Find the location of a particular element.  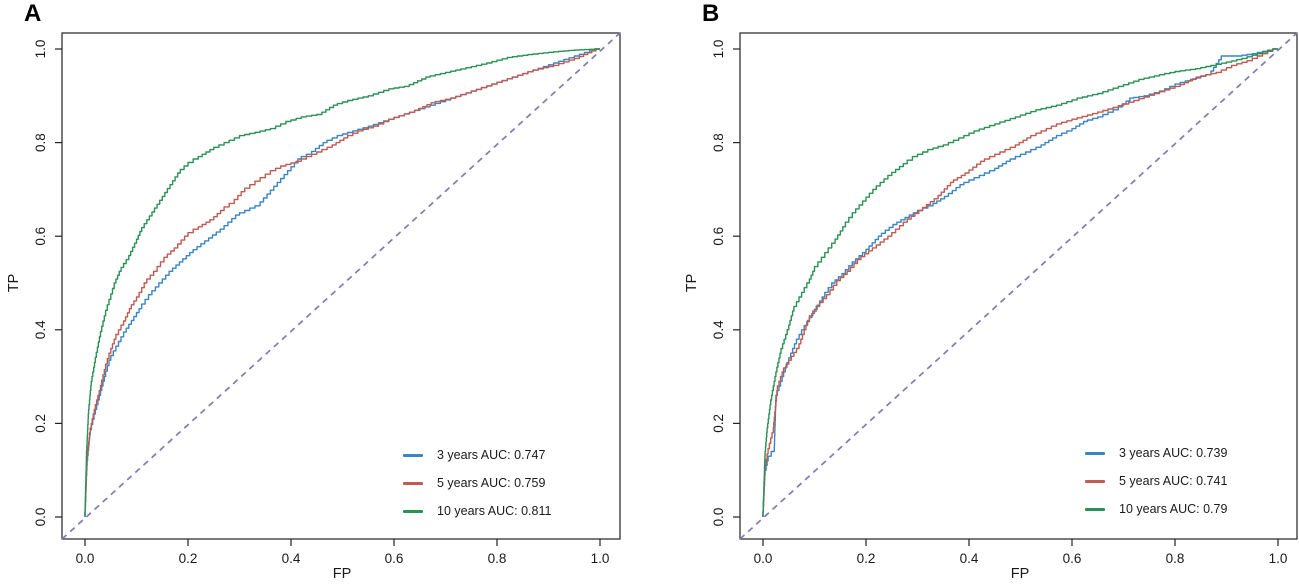

legend-label-10-years: 10 years AUC: 0.811 is located at coordinates (494, 511).